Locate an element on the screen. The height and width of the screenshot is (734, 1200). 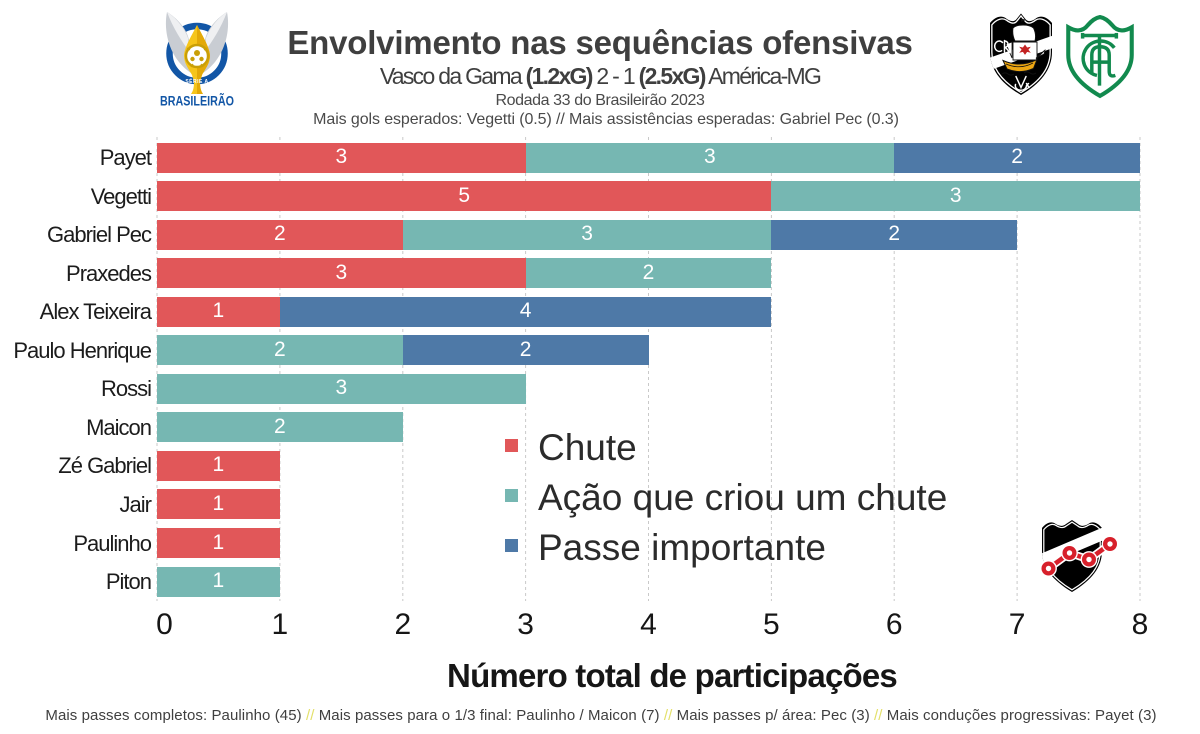
svg-text: BRASILEIRÃO is located at coordinates (197, 101).